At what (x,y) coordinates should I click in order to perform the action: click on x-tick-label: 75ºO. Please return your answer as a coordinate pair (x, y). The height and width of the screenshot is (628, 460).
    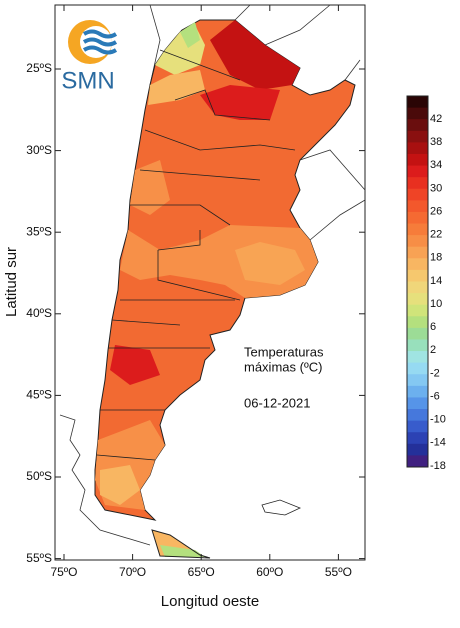
    Looking at the image, I should click on (63, 572).